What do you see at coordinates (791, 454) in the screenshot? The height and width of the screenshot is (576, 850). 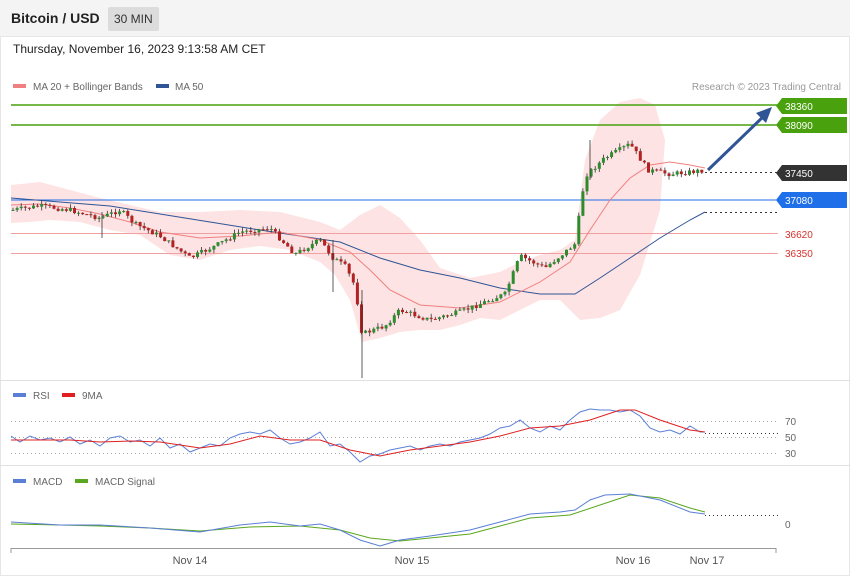 I see `rsi-tick-30: 30` at bounding box center [791, 454].